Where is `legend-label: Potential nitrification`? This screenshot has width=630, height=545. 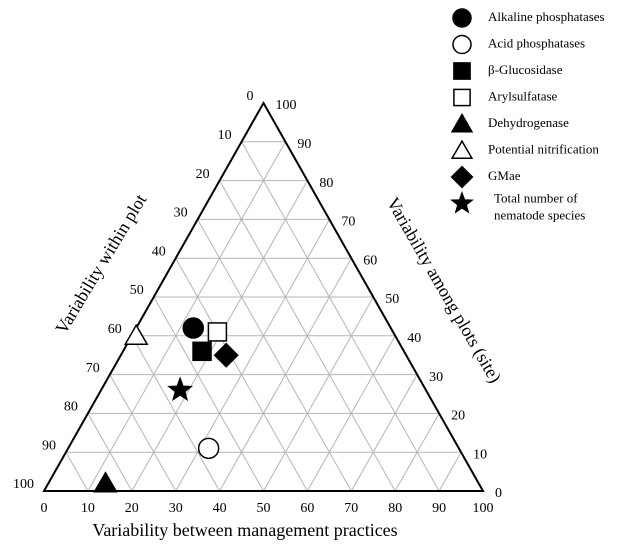
legend-label: Potential nitrification is located at coordinates (543, 148).